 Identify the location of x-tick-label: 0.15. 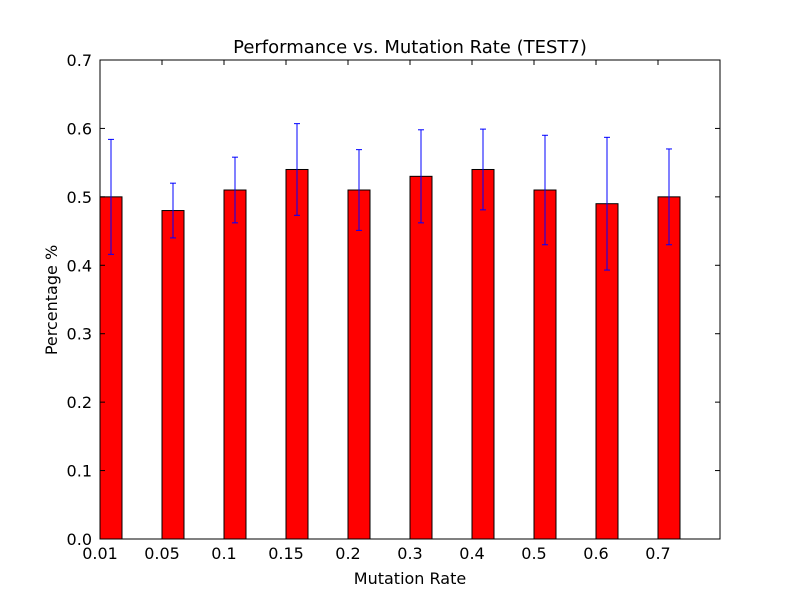
(286, 553).